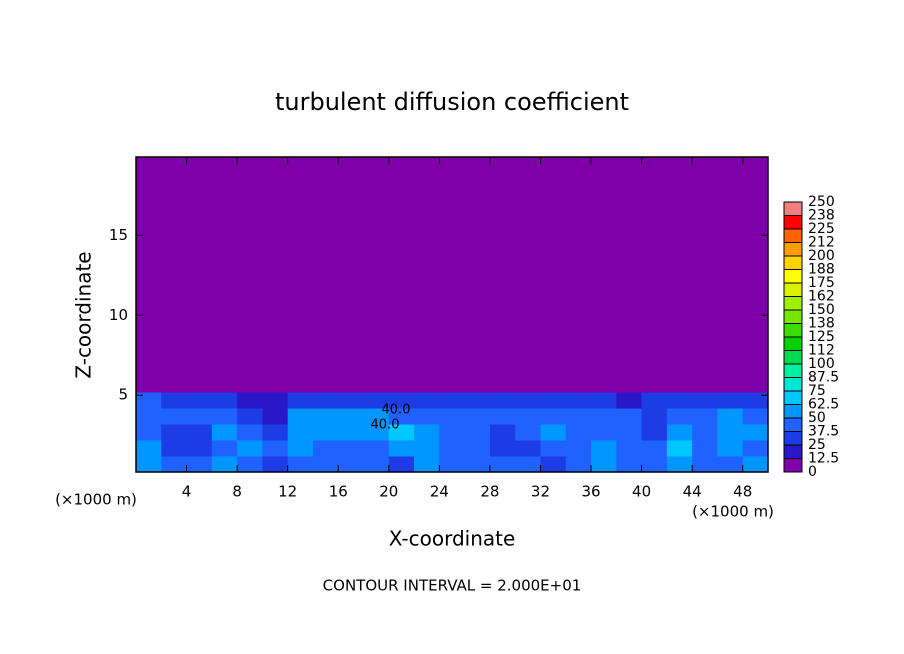 The image size is (904, 654). What do you see at coordinates (821, 337) in the screenshot?
I see `colorbar-label: 125` at bounding box center [821, 337].